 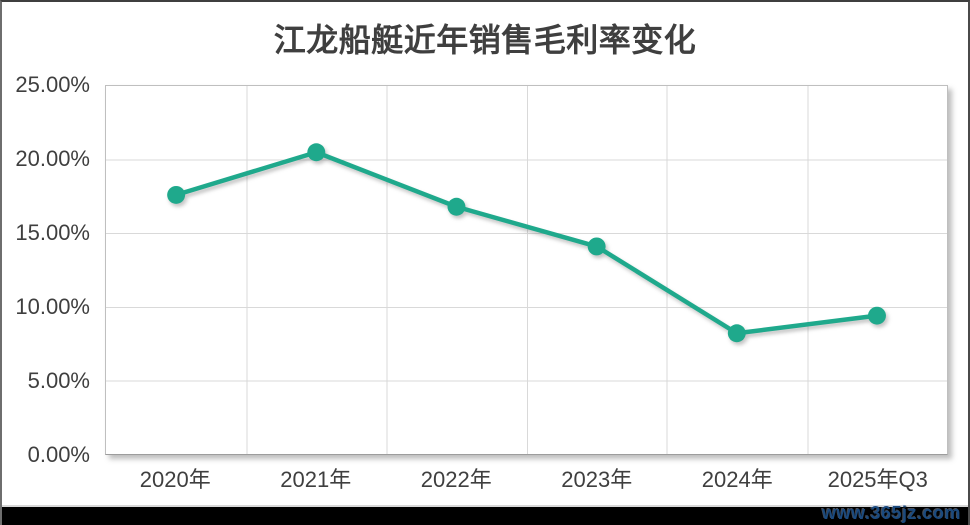 I want to click on watermark-text: www.365jz.com, so click(x=891, y=513).